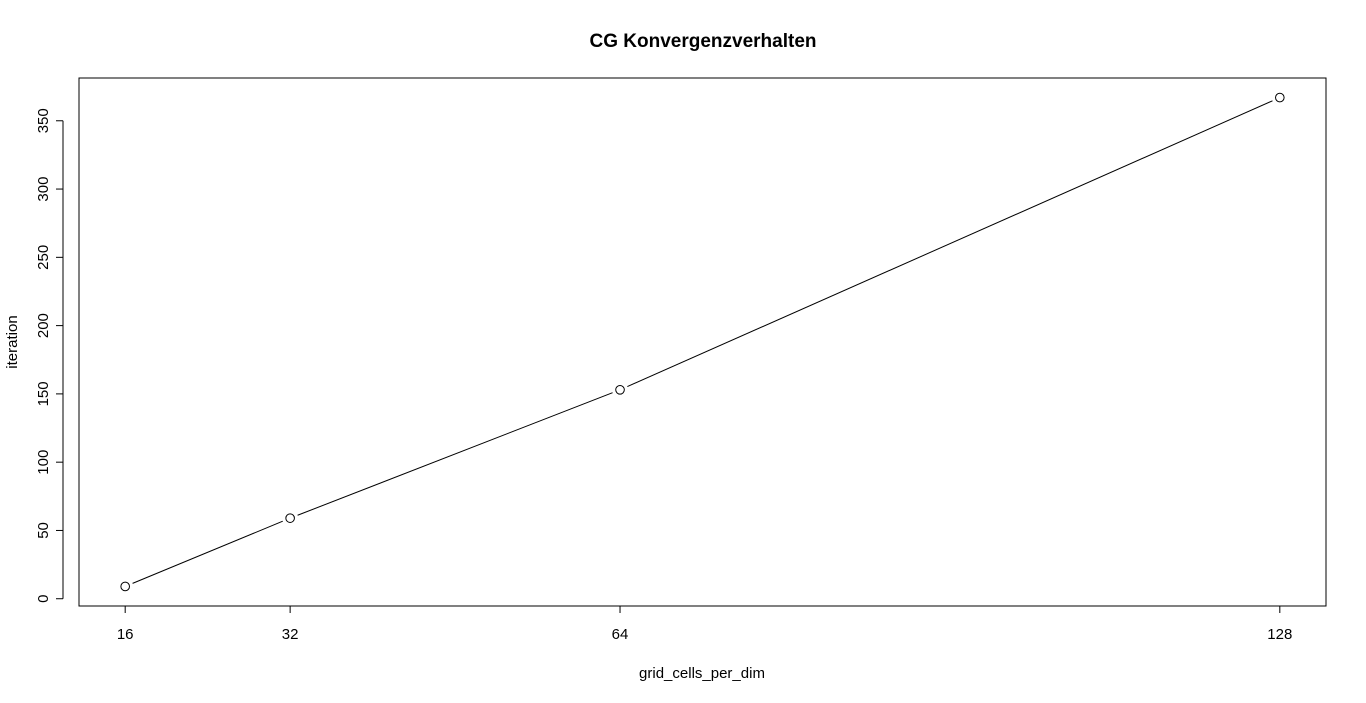 This screenshot has width=1366, height=703. I want to click on y-axis: 0 50 100 150 200 250 300 350, so click(49, 355).